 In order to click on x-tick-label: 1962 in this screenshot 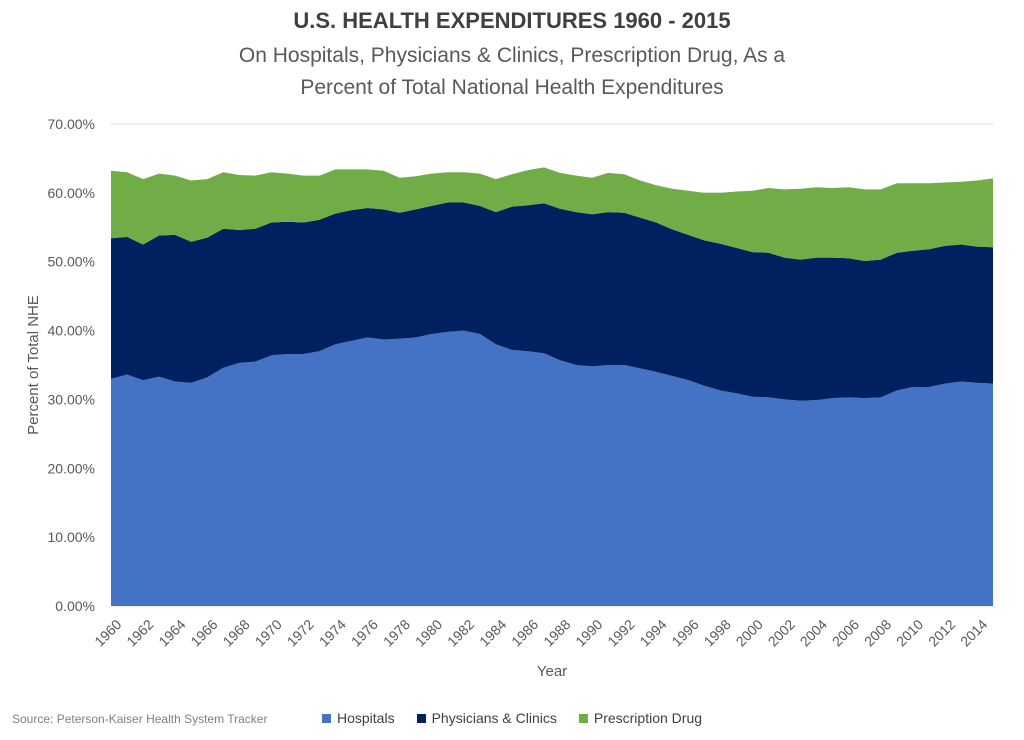, I will do `click(139, 632)`.